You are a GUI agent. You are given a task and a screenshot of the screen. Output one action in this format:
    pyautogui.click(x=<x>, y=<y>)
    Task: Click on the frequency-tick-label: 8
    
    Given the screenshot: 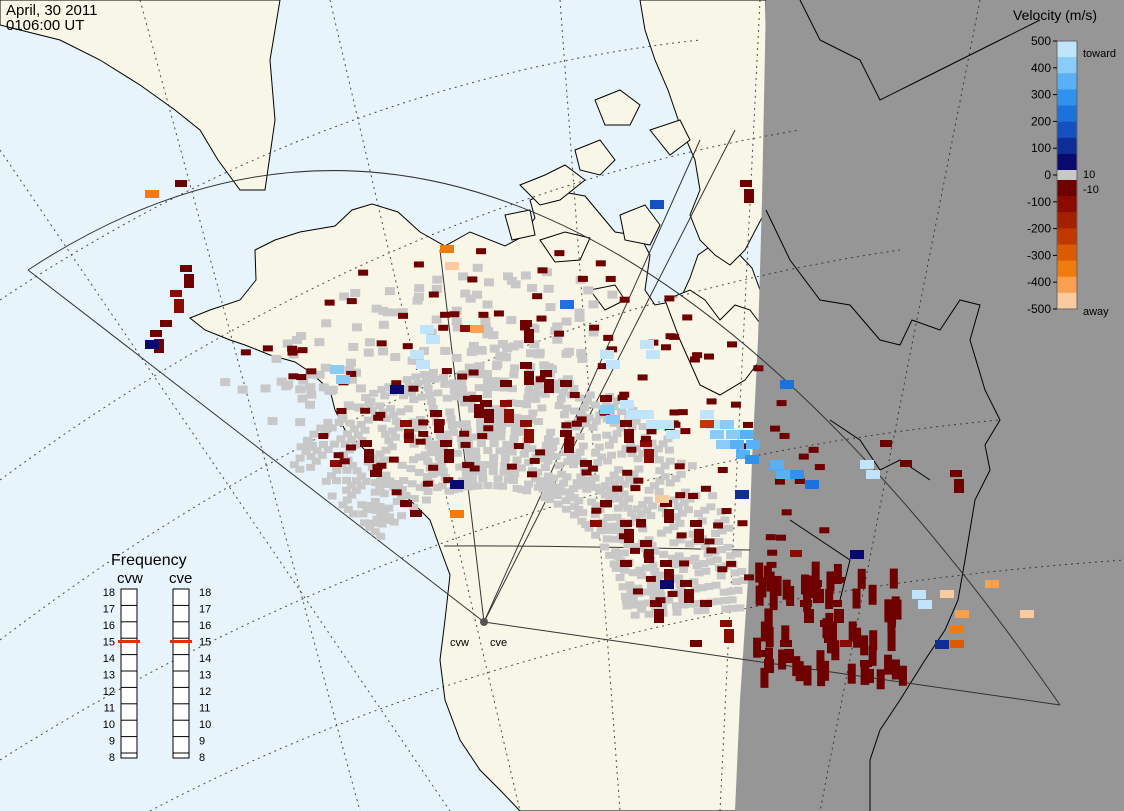 What is the action you would take?
    pyautogui.click(x=202, y=758)
    